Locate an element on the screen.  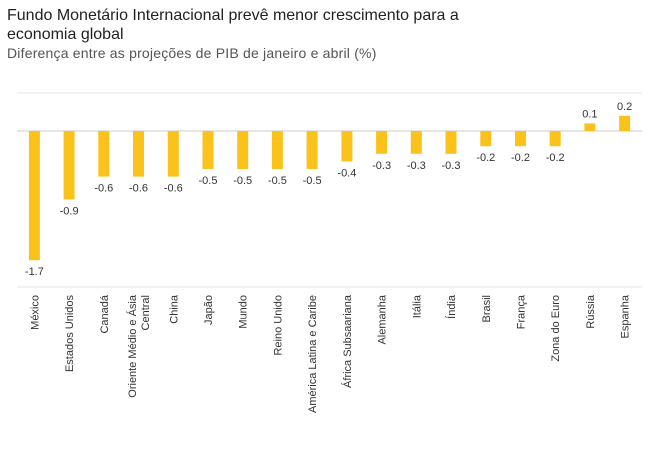
category-label: América Latina e Caribe is located at coordinates (313, 354).